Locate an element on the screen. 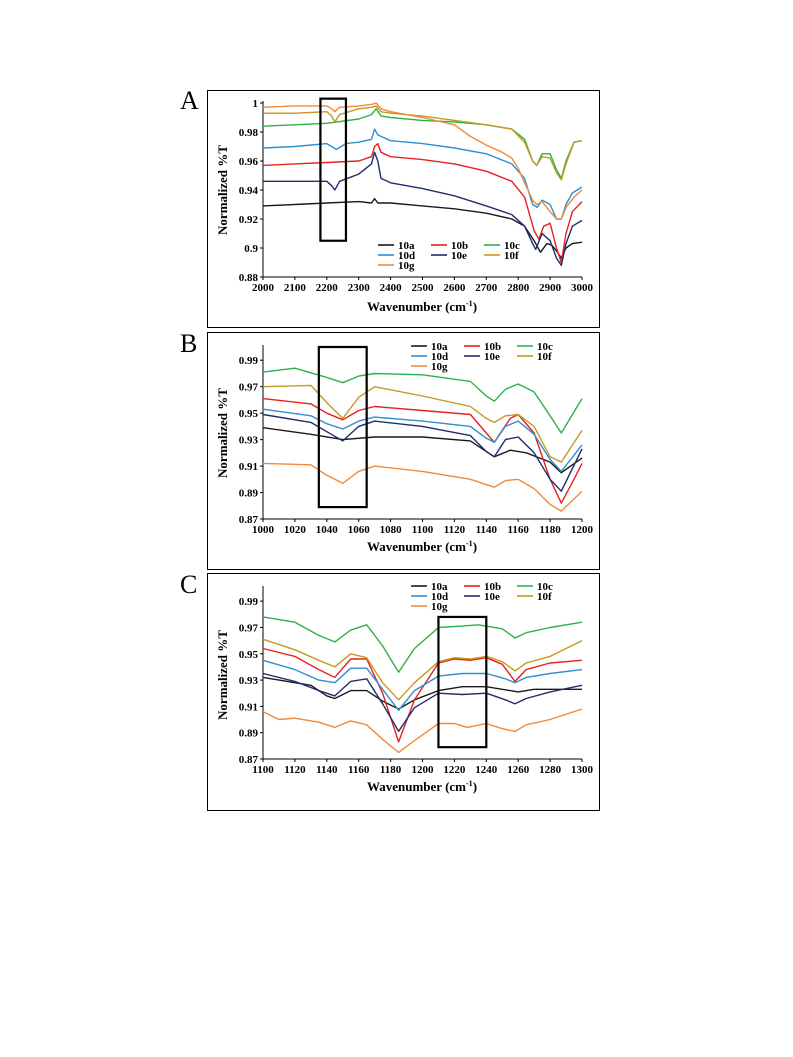  panel-c-letter: C is located at coordinates (189, 584).